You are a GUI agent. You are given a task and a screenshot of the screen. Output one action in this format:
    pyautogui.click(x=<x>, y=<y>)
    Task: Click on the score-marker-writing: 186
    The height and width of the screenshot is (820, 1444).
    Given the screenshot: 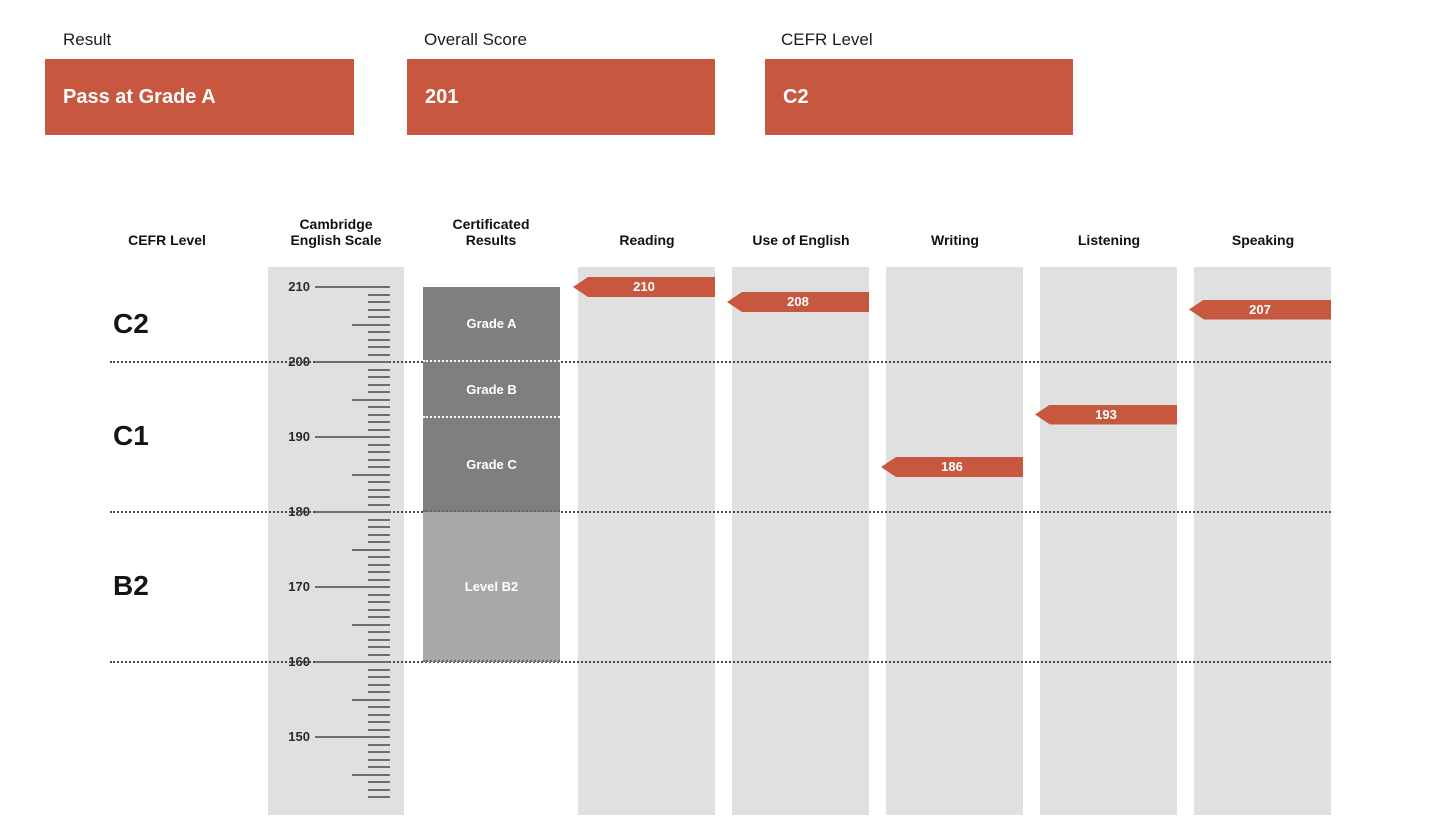 What is the action you would take?
    pyautogui.click(x=952, y=467)
    